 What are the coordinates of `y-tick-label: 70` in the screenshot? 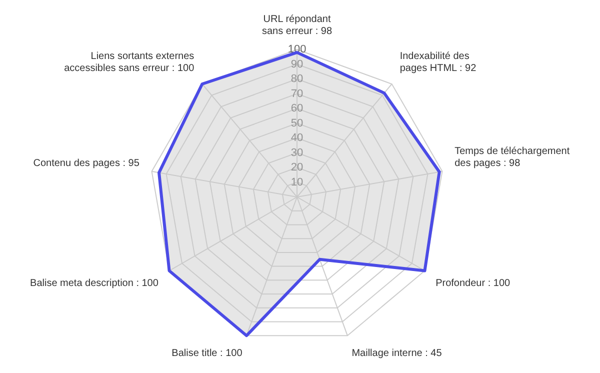 It's located at (297, 94).